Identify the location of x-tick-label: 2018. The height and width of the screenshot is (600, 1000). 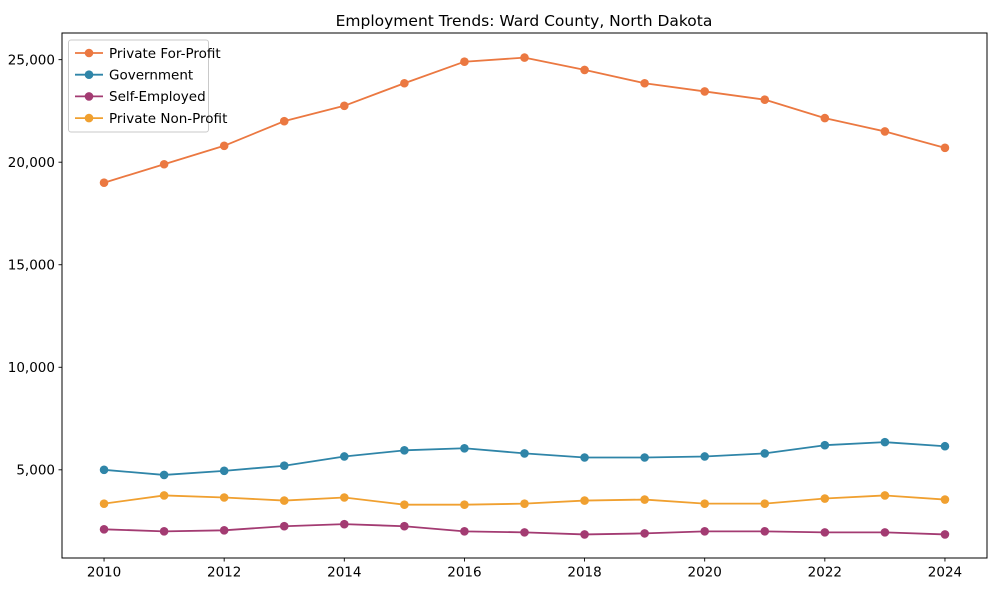
(584, 573).